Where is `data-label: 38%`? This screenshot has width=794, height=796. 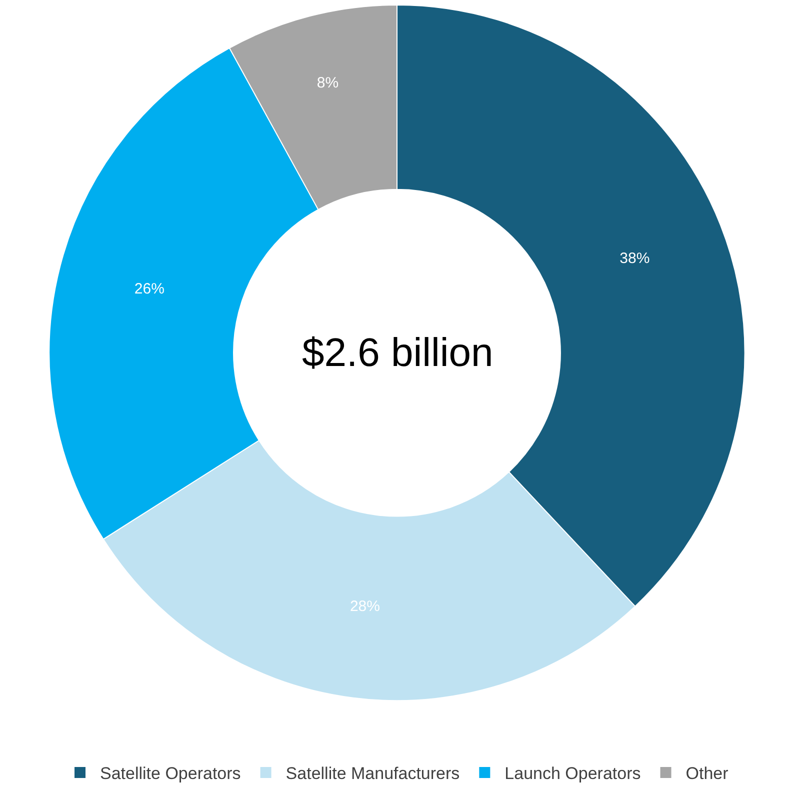 data-label: 38% is located at coordinates (635, 259).